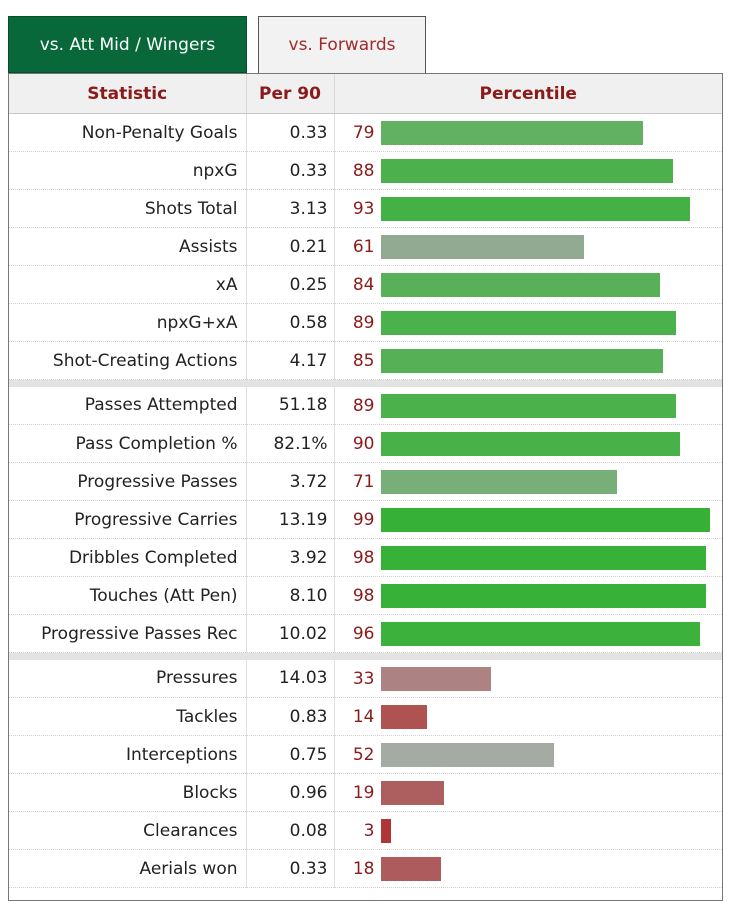  I want to click on table-row: Passes Attempted 51.18 89, so click(365, 405).